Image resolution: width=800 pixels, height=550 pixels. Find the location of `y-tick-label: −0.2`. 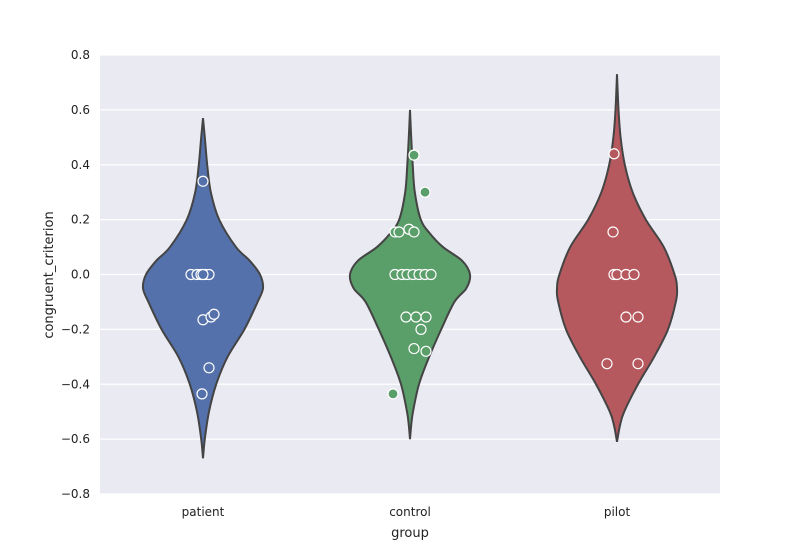

y-tick-label: −0.2 is located at coordinates (75, 329).